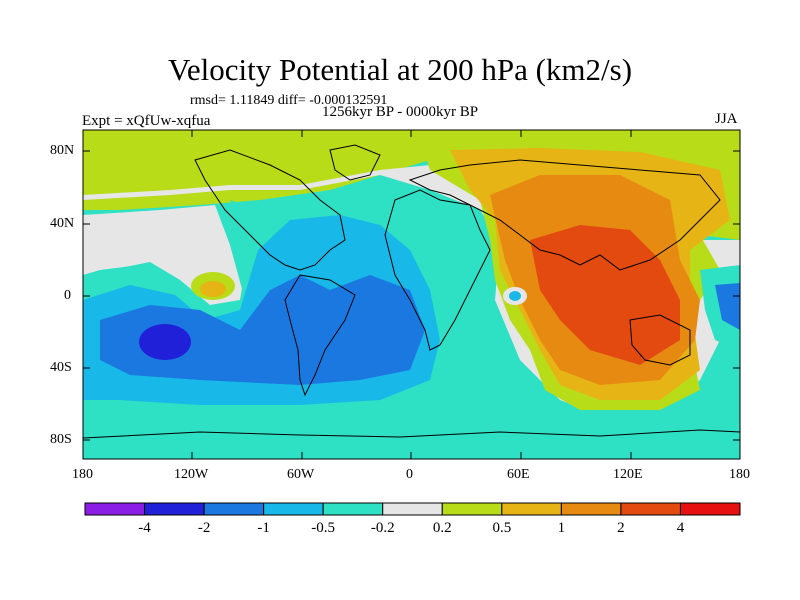 The image size is (800, 600). What do you see at coordinates (262, 330) in the screenshot?
I see `field-blue-zone` at bounding box center [262, 330].